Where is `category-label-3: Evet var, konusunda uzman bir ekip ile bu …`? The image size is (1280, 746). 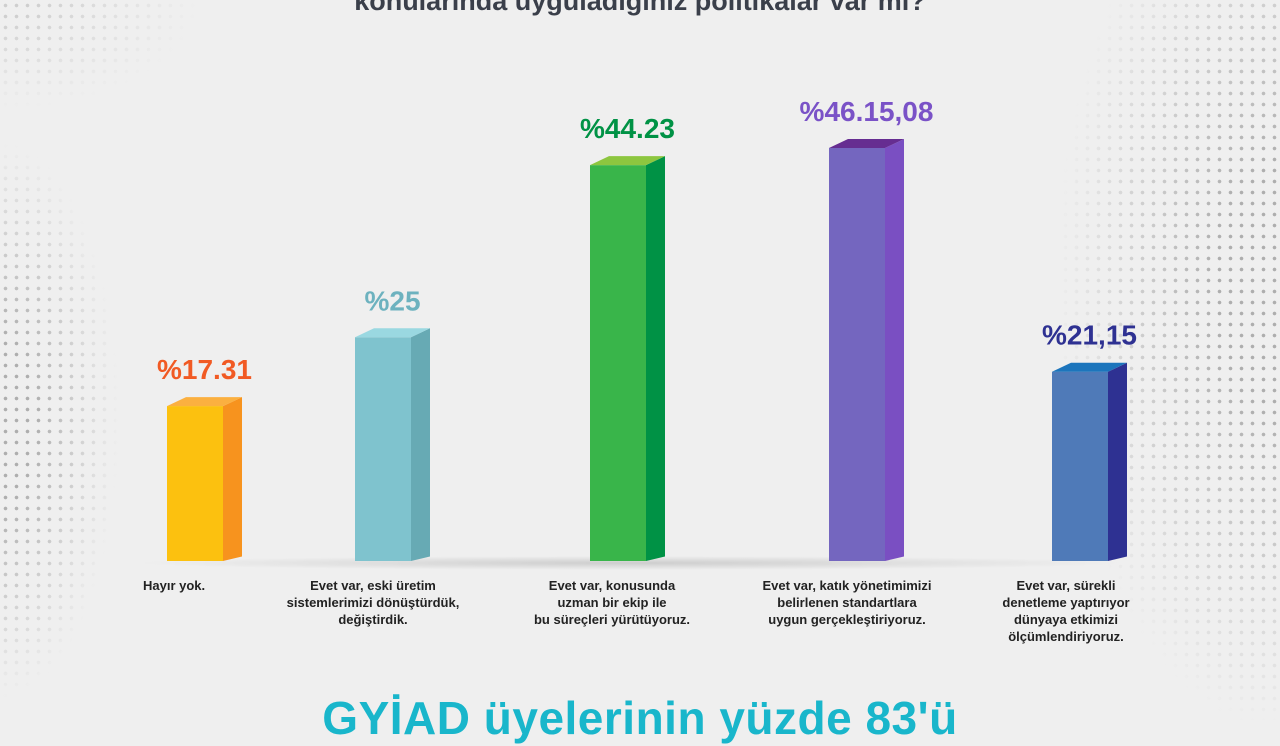 category-label-3: Evet var, konusunda uzman bir ekip ile bu … is located at coordinates (612, 602).